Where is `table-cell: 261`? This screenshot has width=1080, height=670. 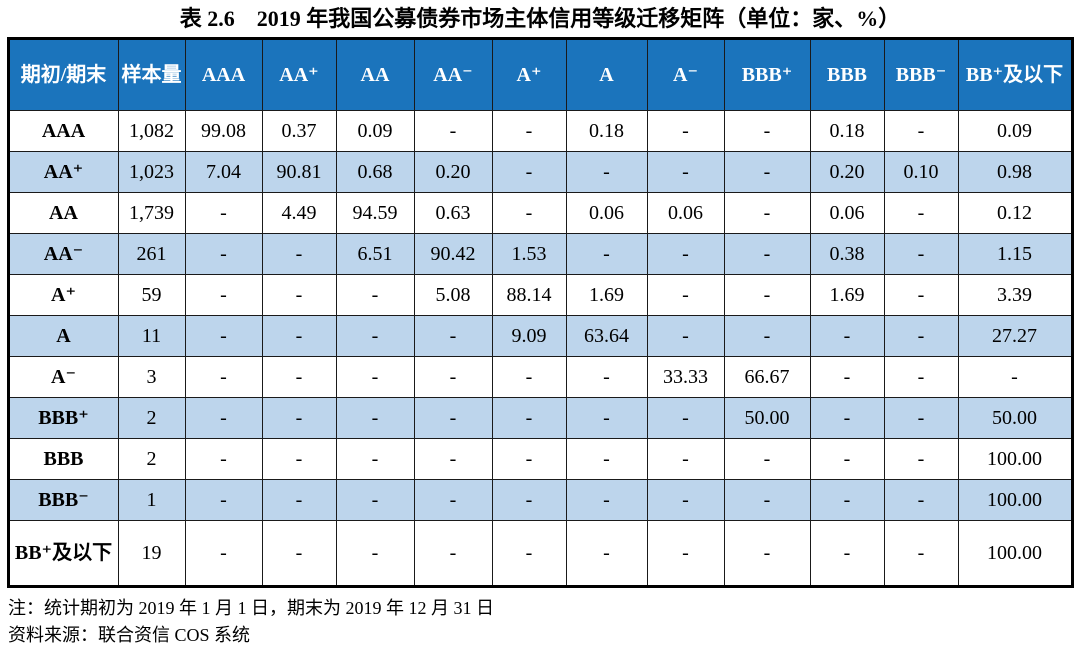 table-cell: 261 is located at coordinates (151, 254).